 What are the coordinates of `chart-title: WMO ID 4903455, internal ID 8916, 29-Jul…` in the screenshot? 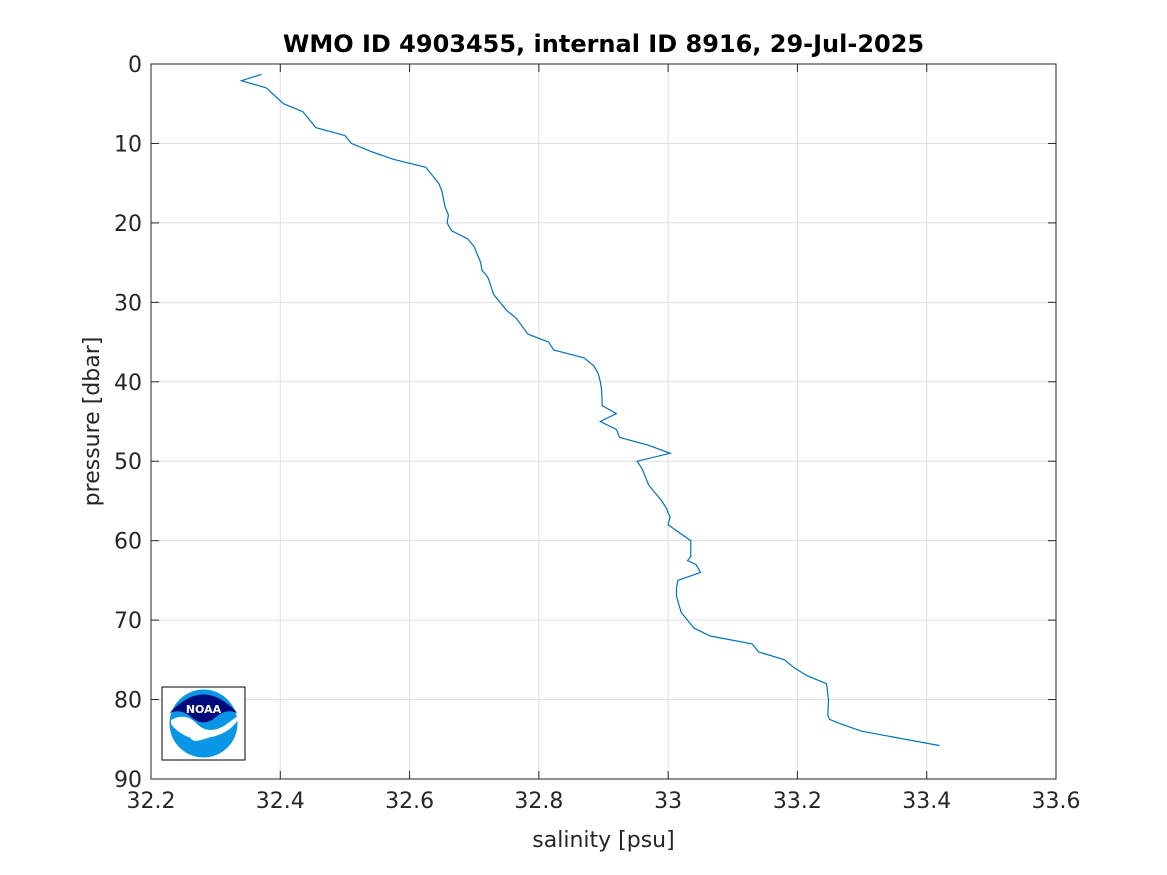 It's located at (603, 44).